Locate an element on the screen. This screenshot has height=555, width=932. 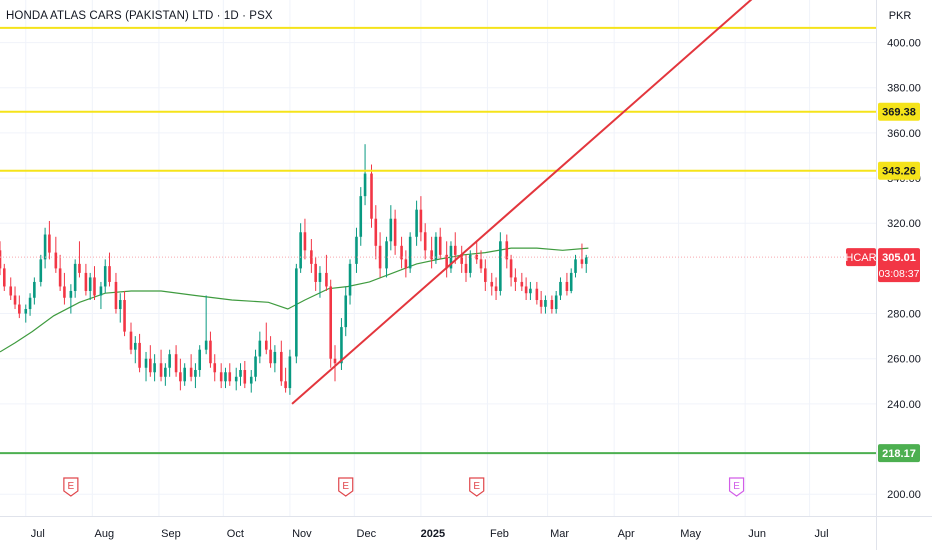
currency-label: PKR is located at coordinates (900, 16).